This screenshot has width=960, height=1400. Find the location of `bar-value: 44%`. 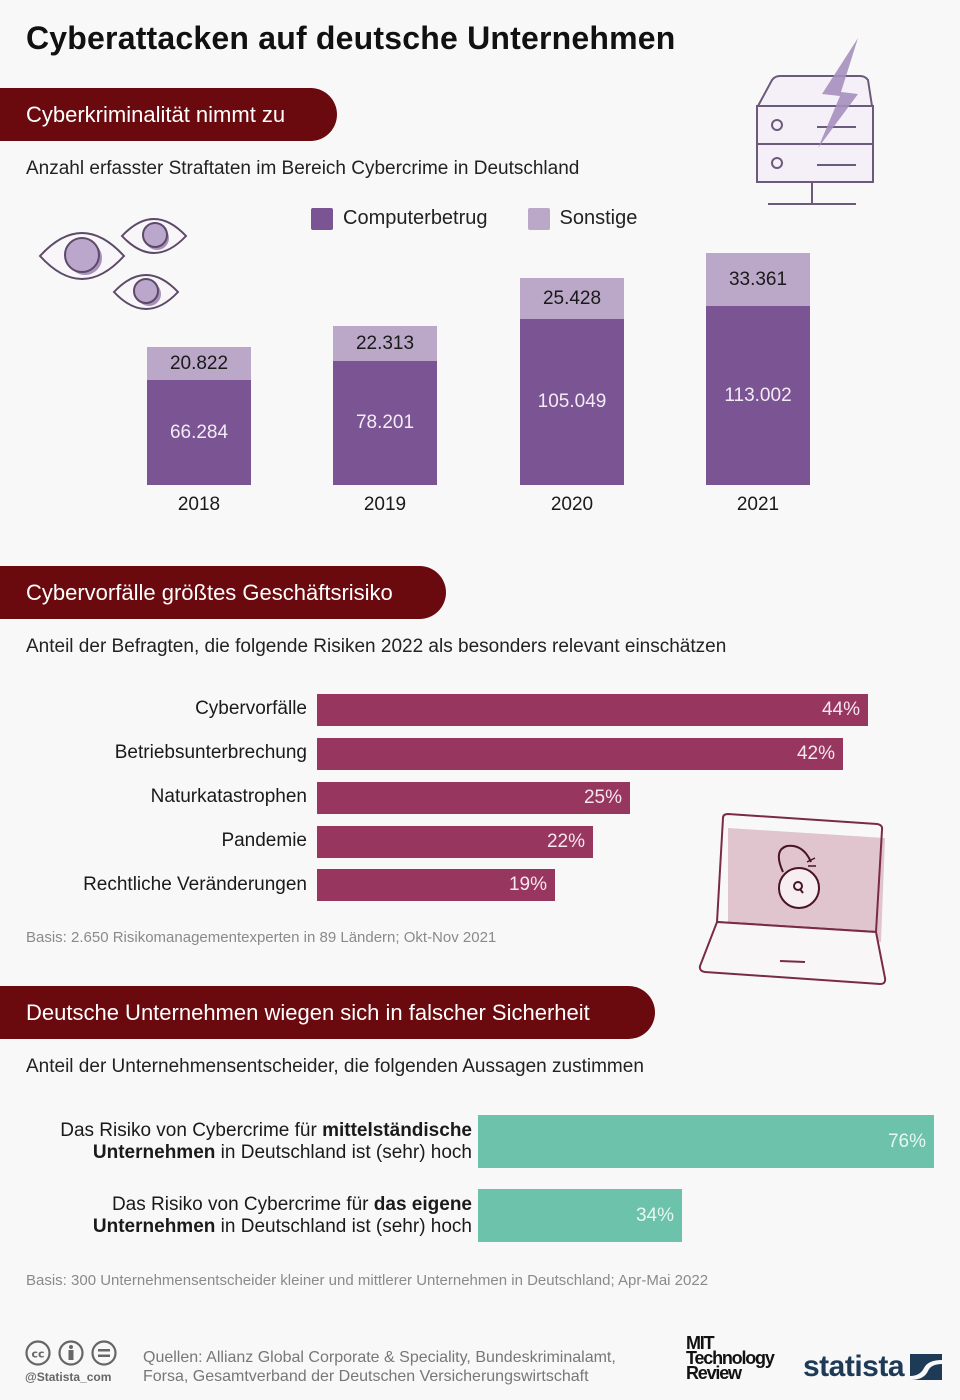

bar-value: 44% is located at coordinates (840, 709).